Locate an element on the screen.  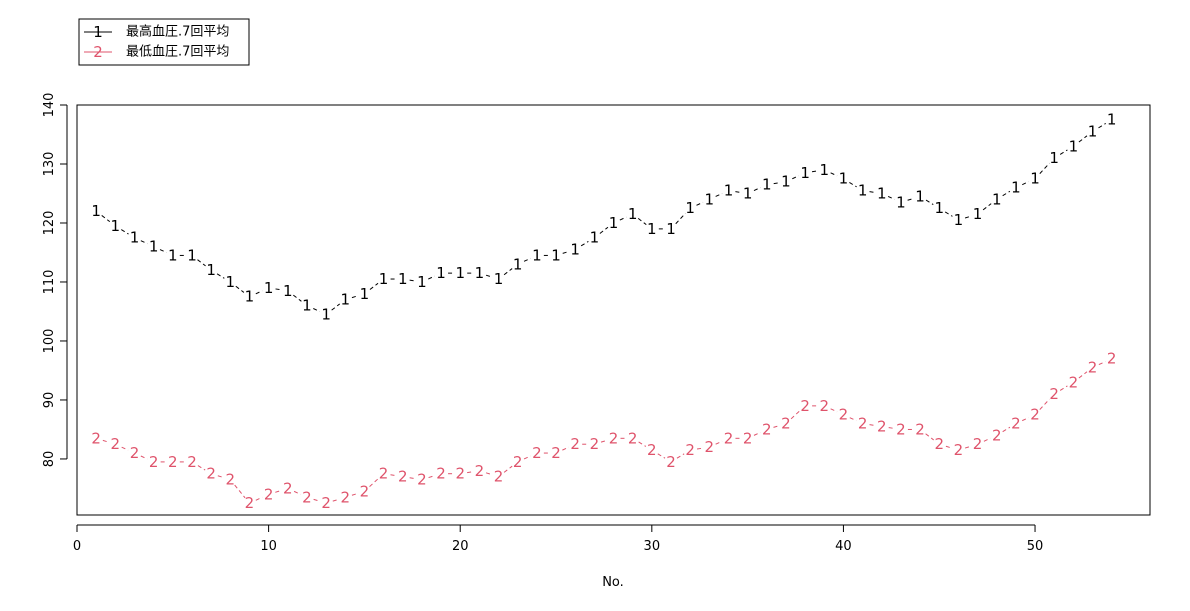
series-1-point-48: 1 is located at coordinates (997, 199).